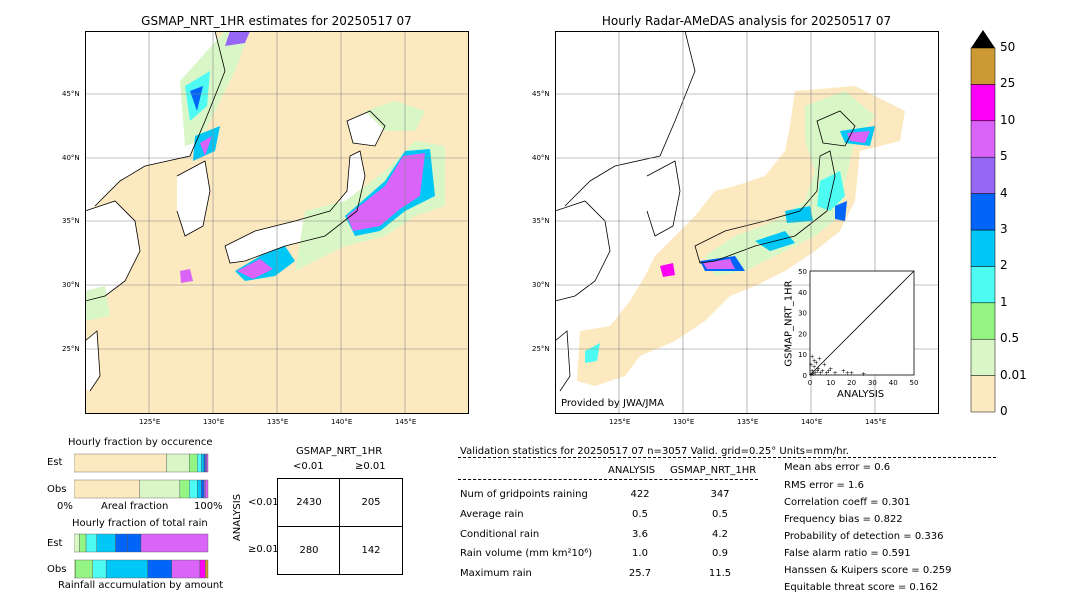 The image size is (1080, 612). I want to click on scatter-y-tick: 40, so click(802, 293).